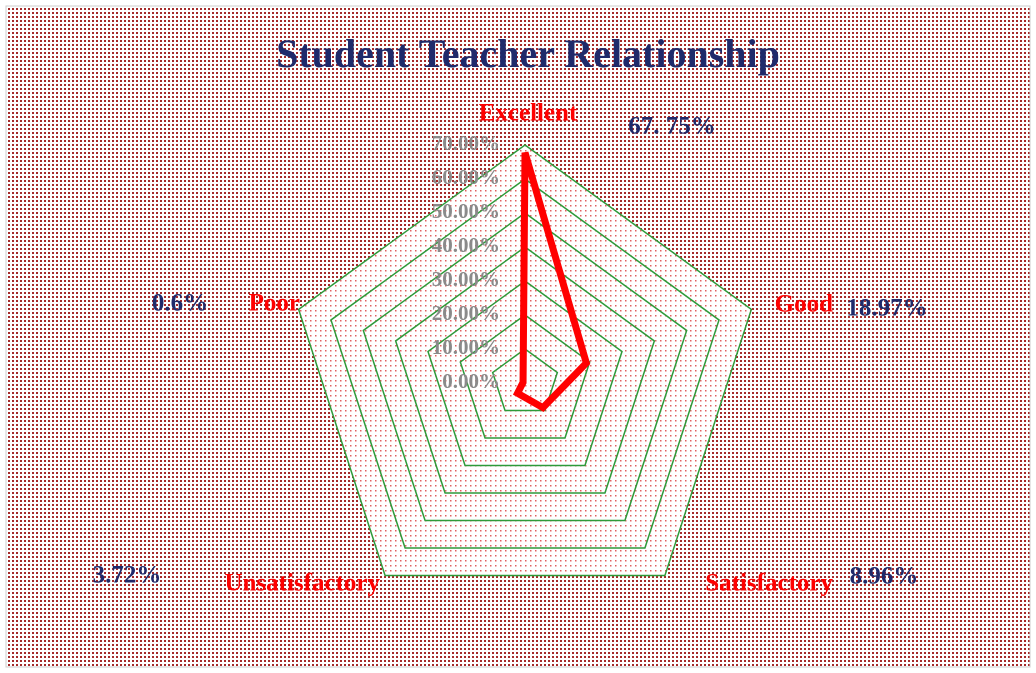  I want to click on data-label: 3.72%, so click(127, 575).